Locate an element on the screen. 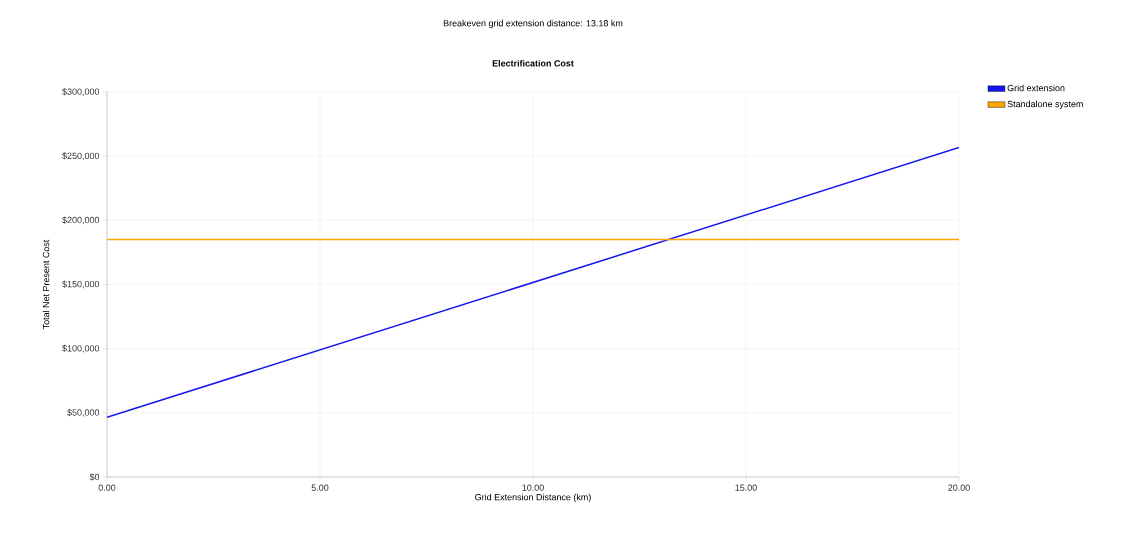 The width and height of the screenshot is (1133, 535). x-tick-label: 5.00 is located at coordinates (320, 487).